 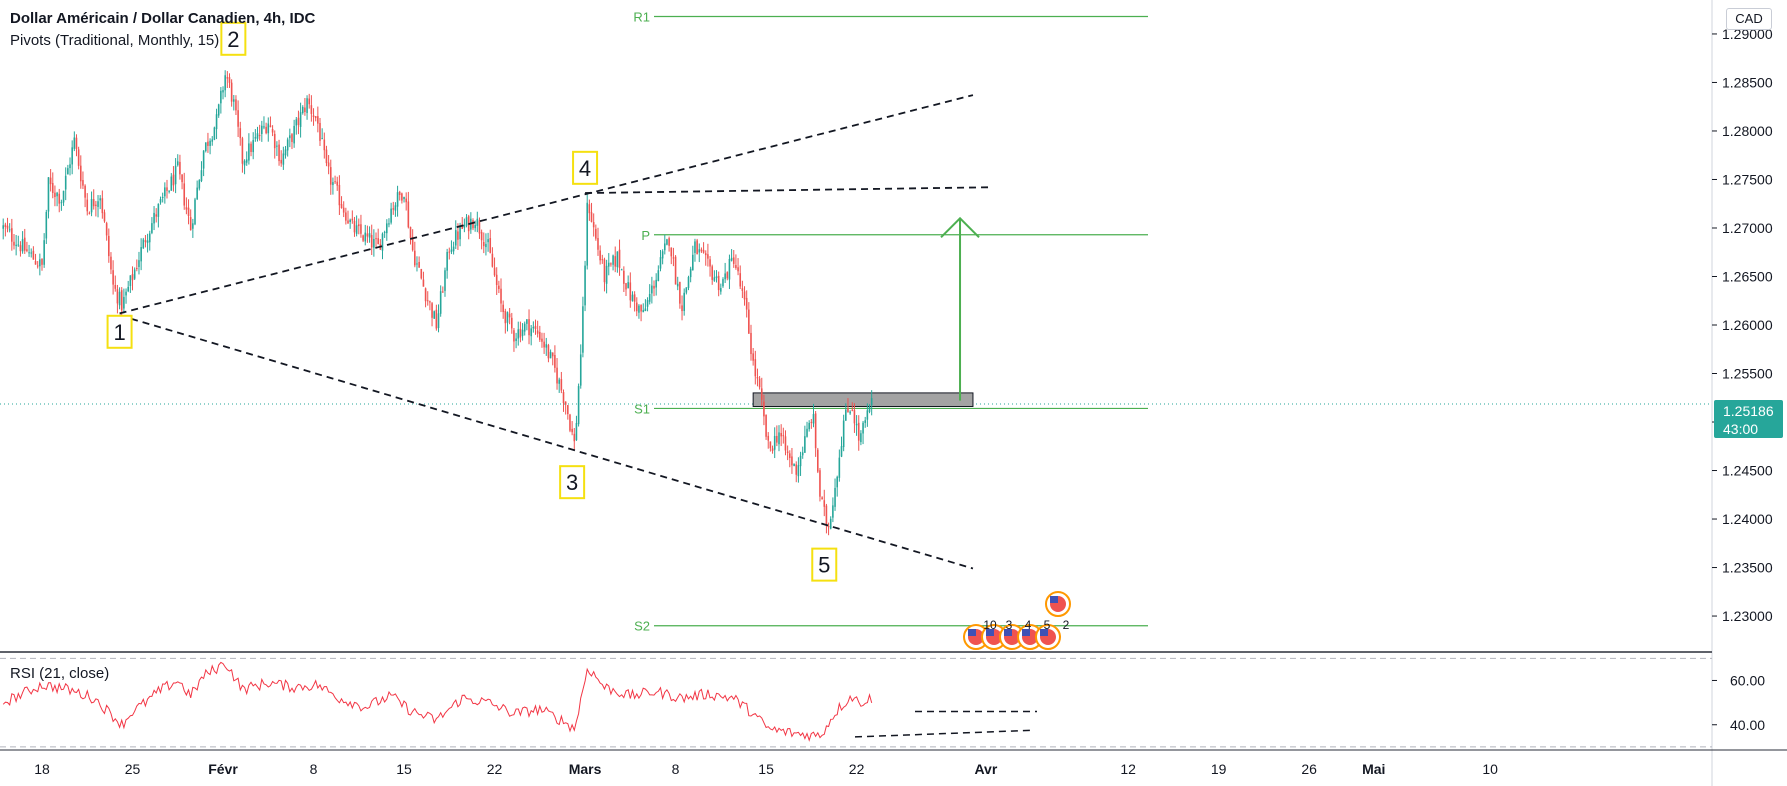 What do you see at coordinates (1017, 620) in the screenshot?
I see `economic-events: 10 3 4 5 2` at bounding box center [1017, 620].